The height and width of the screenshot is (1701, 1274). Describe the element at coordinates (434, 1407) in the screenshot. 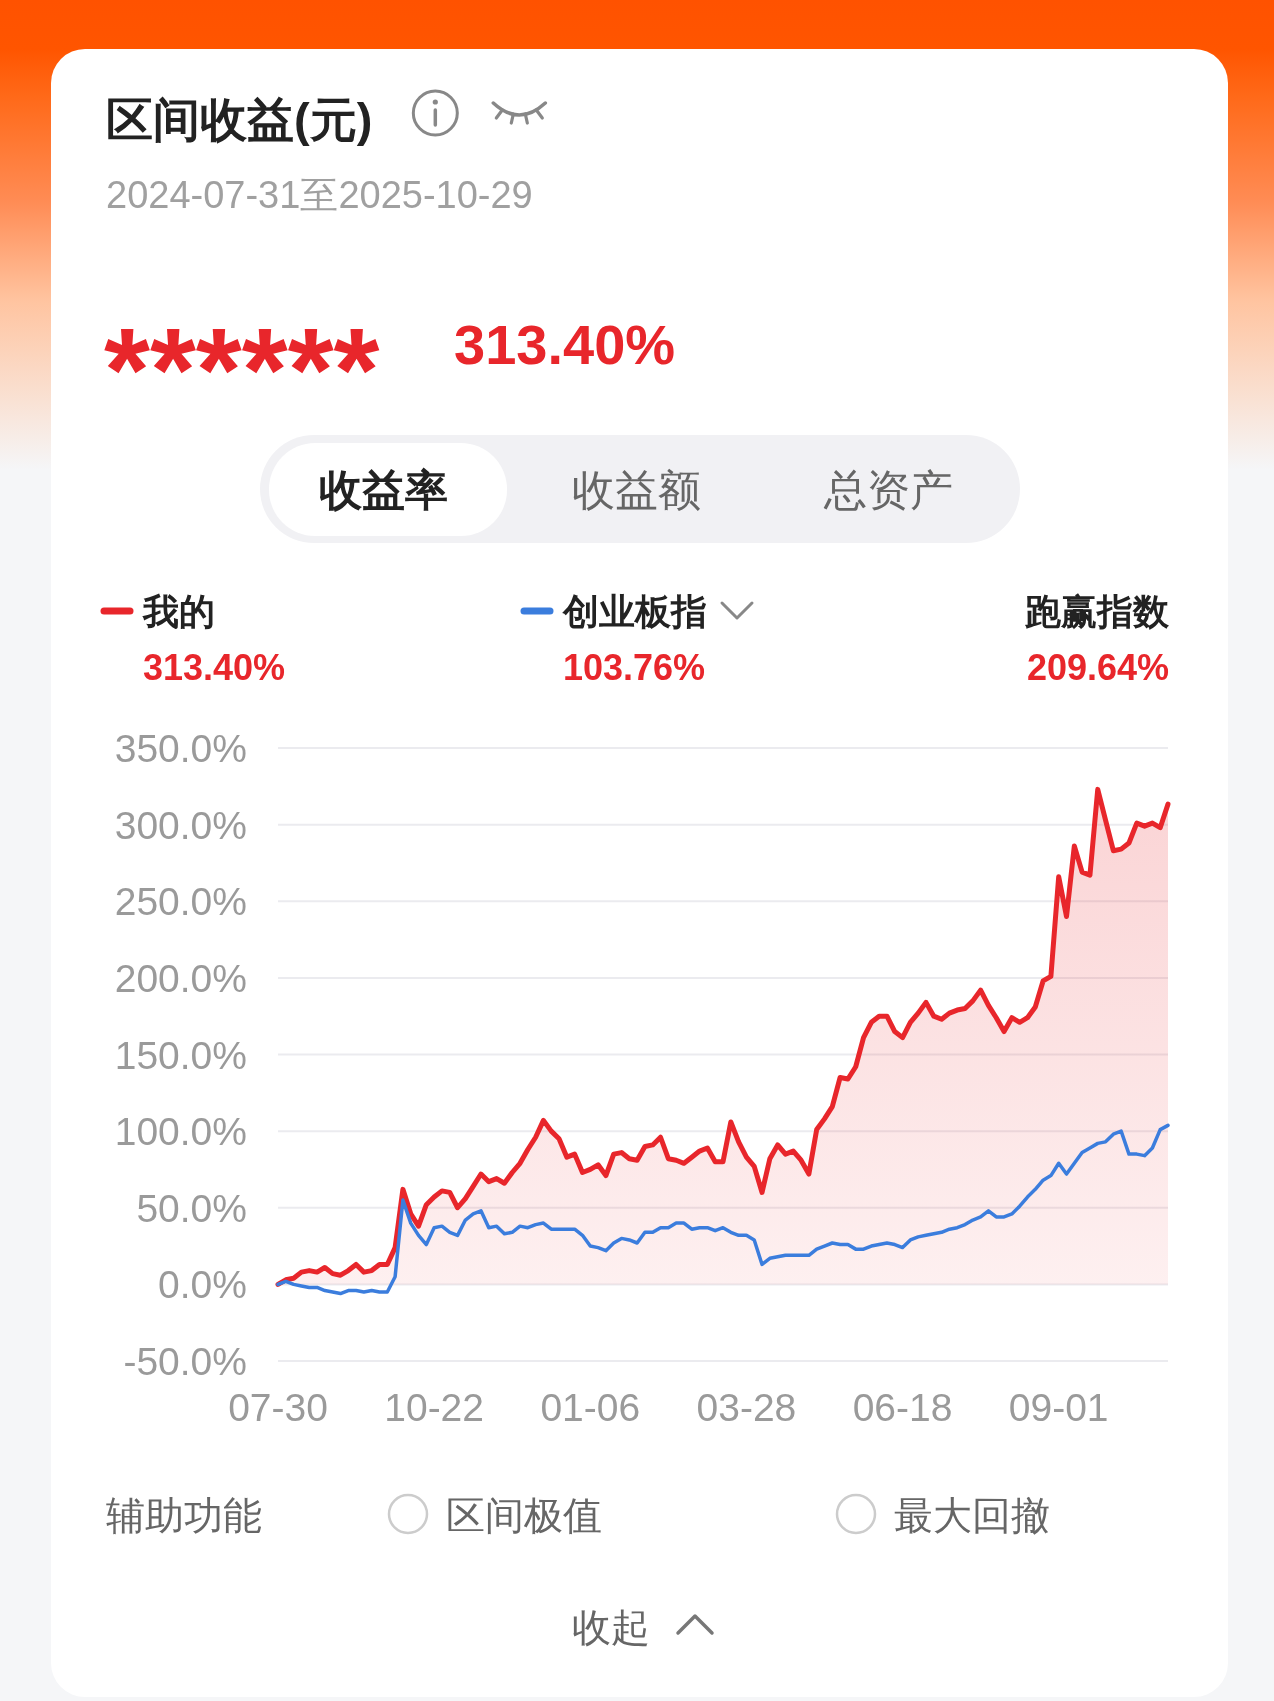

I see `x-tick-label: 10-22` at that location.